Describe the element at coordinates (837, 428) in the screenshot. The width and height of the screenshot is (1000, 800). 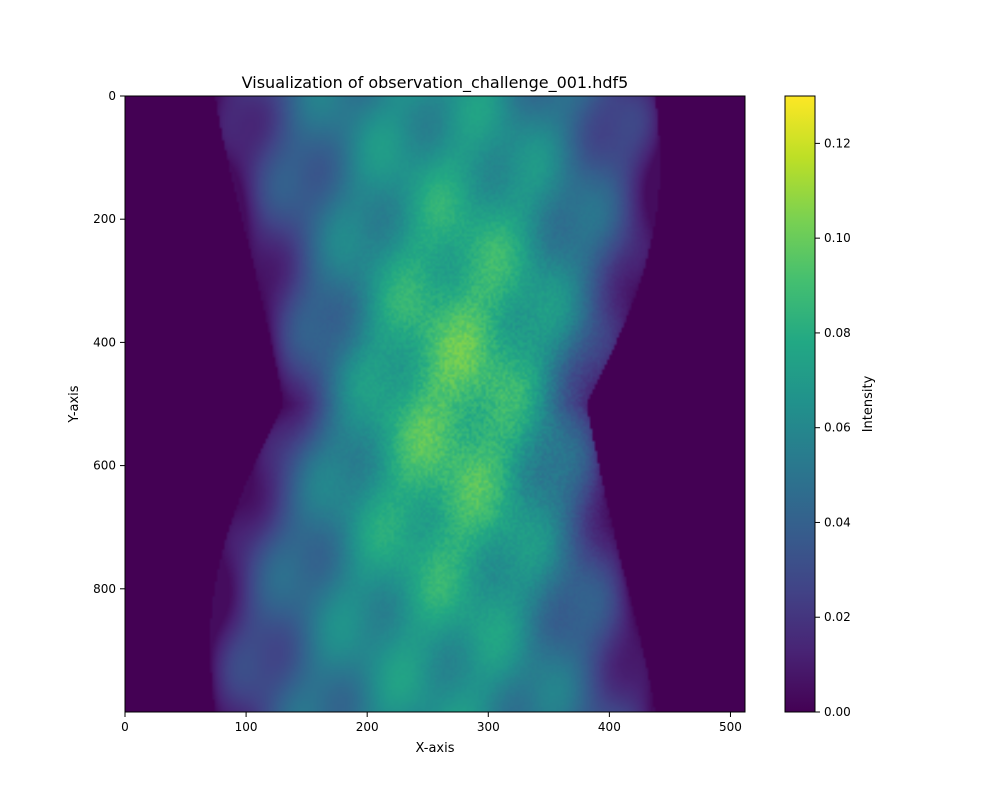
I see `colorbar-tick-label: 0.06` at that location.